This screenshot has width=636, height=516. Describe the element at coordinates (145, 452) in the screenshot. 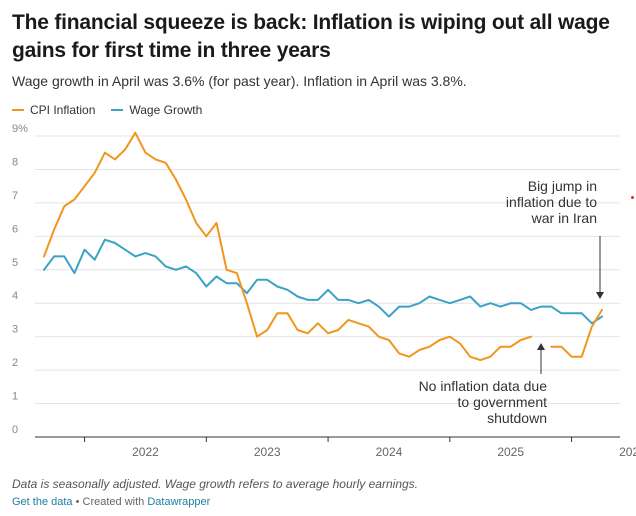

I see `x-tick-label: 2022` at that location.